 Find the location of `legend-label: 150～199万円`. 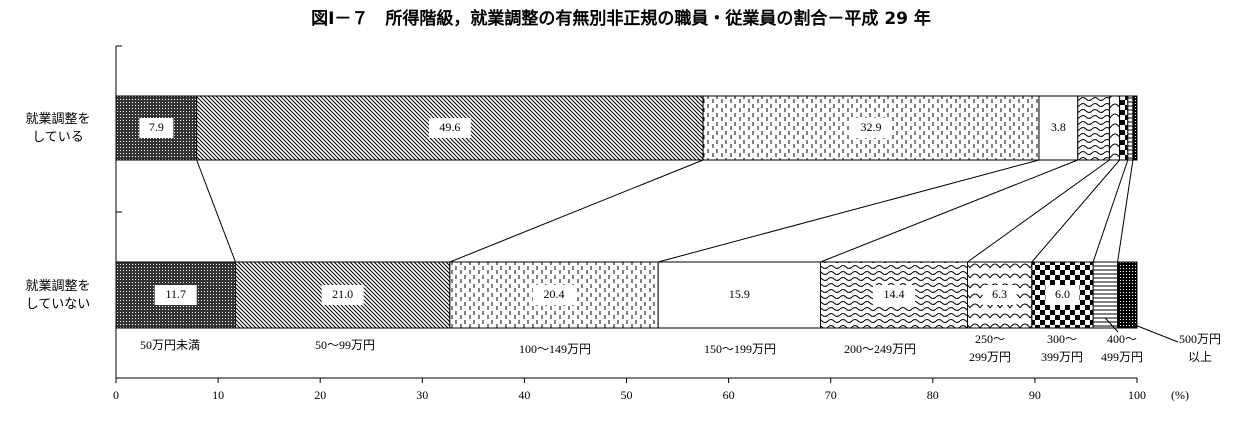

legend-label: 150～199万円 is located at coordinates (739, 349).